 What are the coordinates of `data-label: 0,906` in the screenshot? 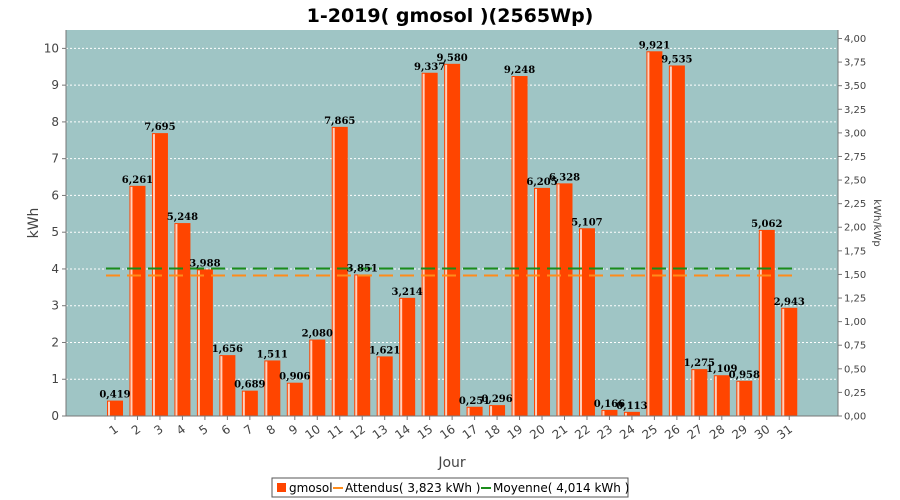 It's located at (294, 377).